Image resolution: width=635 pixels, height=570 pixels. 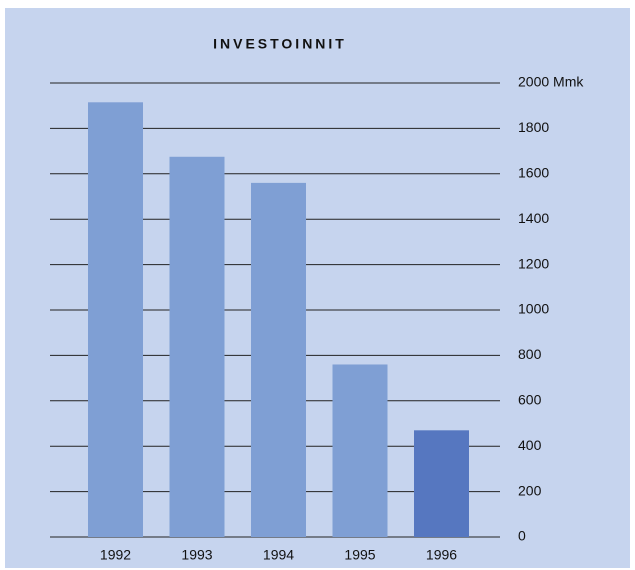 I want to click on y-tick-label: 1200, so click(x=533, y=263).